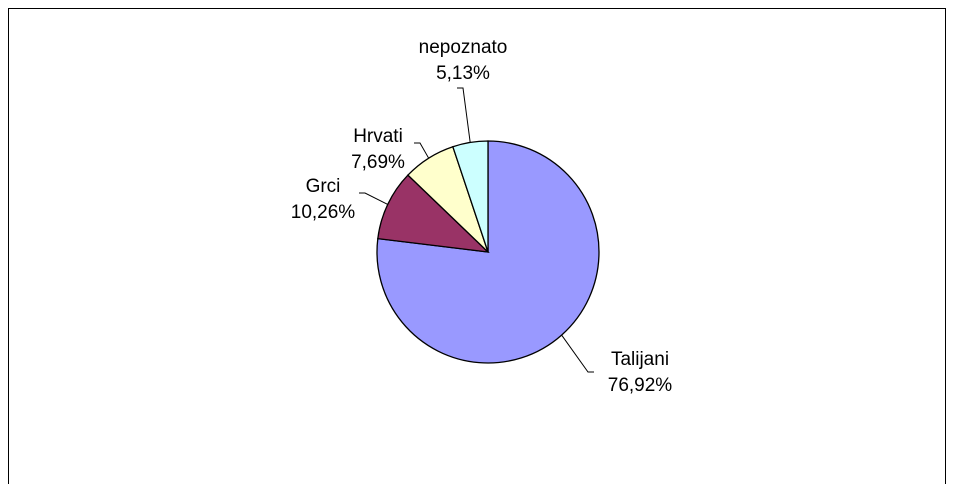 The image size is (954, 484). Describe the element at coordinates (323, 186) in the screenshot. I see `slice-label: Grci` at that location.